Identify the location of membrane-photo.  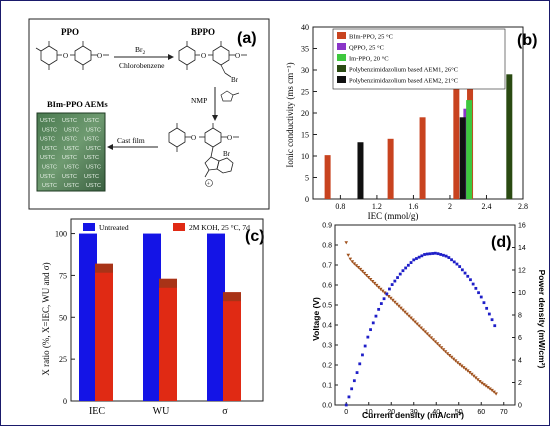
(71, 152).